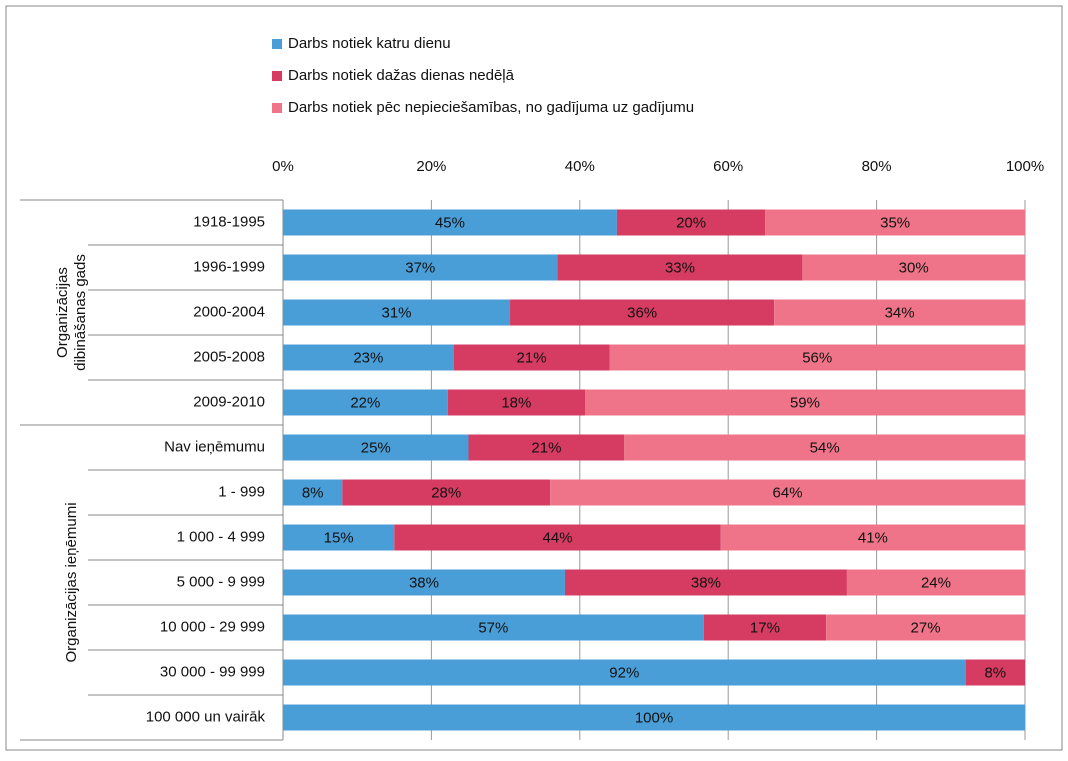  I want to click on x-tick-label: 20%, so click(431, 166).